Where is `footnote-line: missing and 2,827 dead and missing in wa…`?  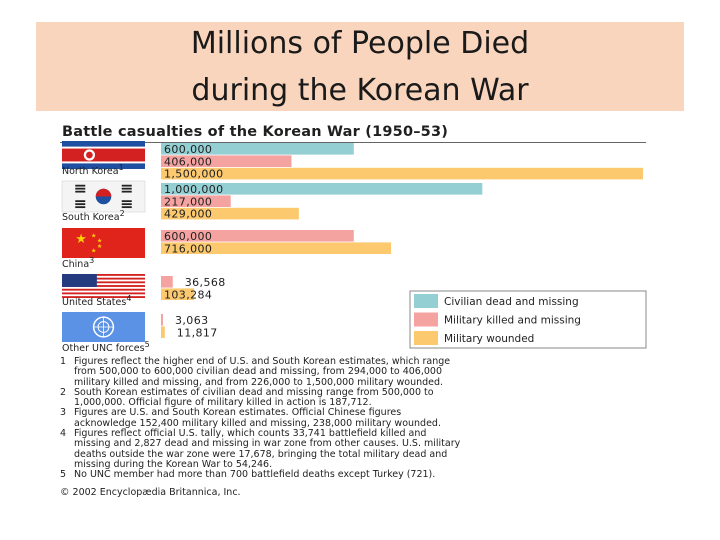 footnote-line: missing and 2,827 dead and missing in wa… is located at coordinates (267, 444).